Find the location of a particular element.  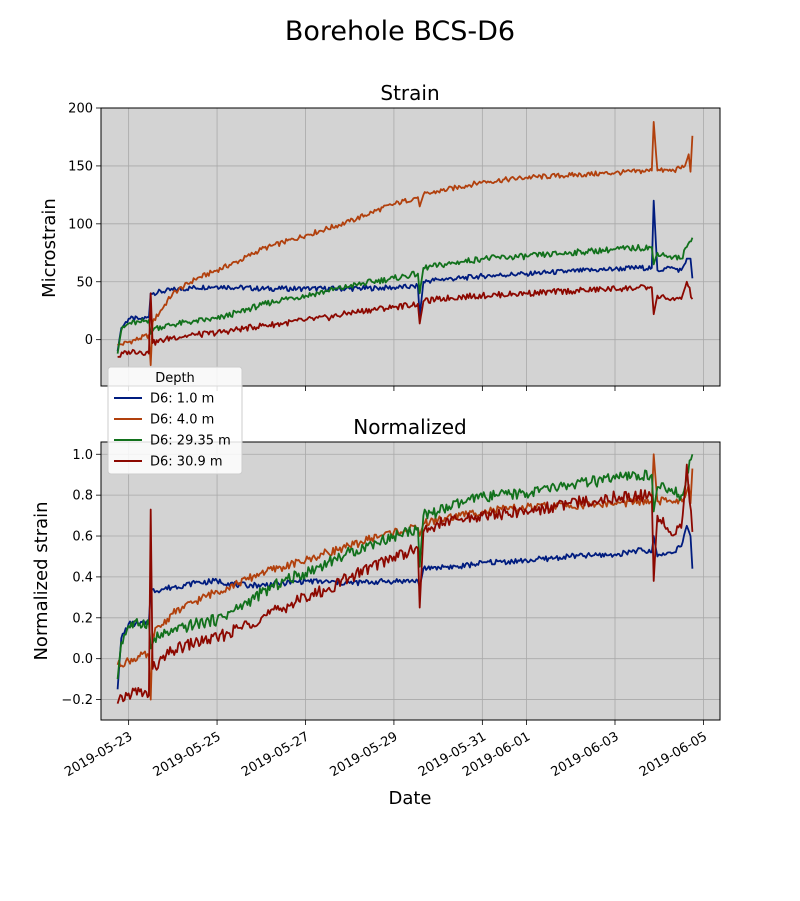

strain-y-axis-label: Microstrain is located at coordinates (49, 248).